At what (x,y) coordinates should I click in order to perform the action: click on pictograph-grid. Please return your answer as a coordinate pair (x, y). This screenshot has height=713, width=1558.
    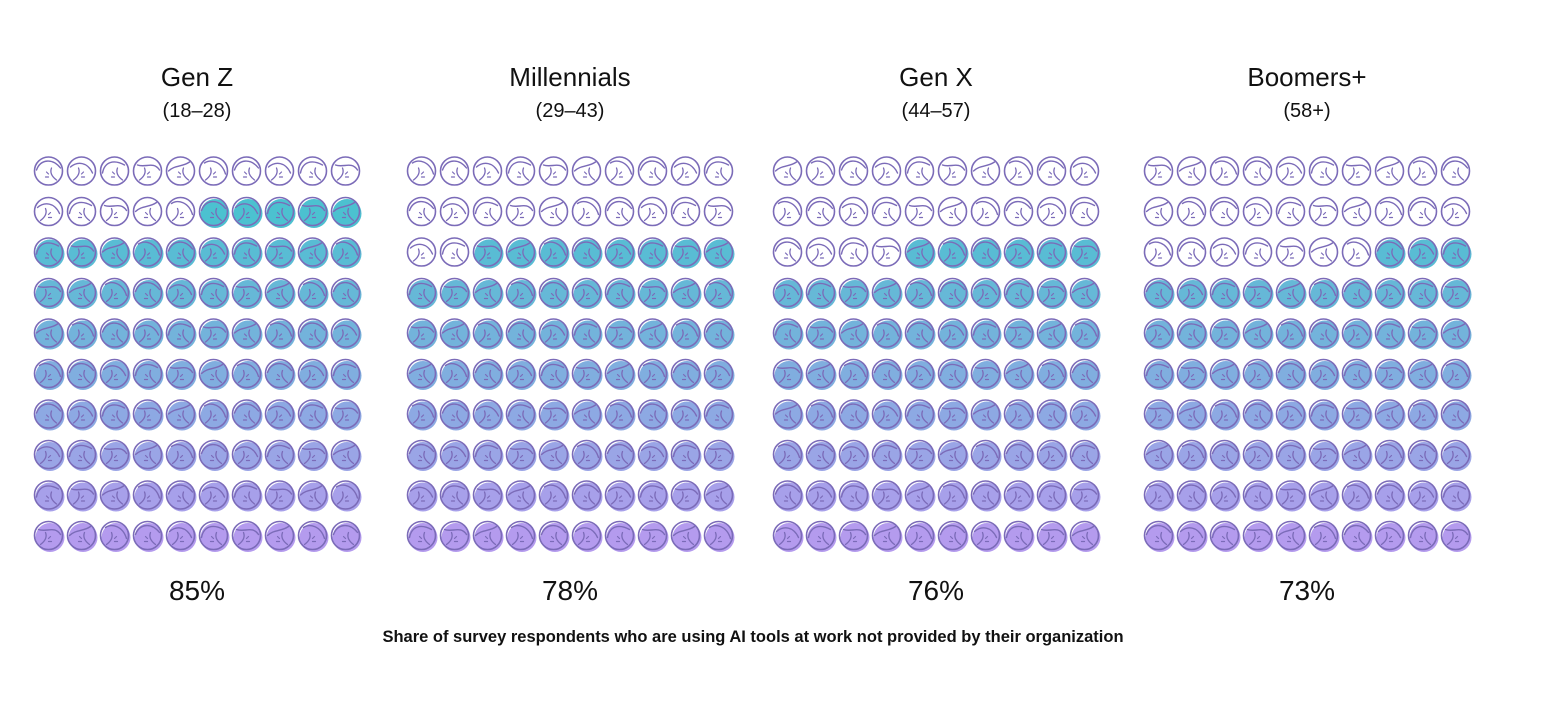
    Looking at the image, I should click on (197, 354).